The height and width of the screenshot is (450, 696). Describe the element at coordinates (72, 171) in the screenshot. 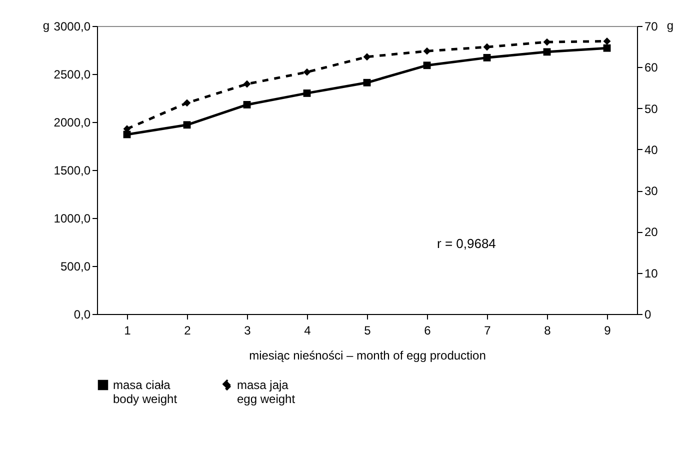

I see `y-tick-label: 1500,0` at that location.